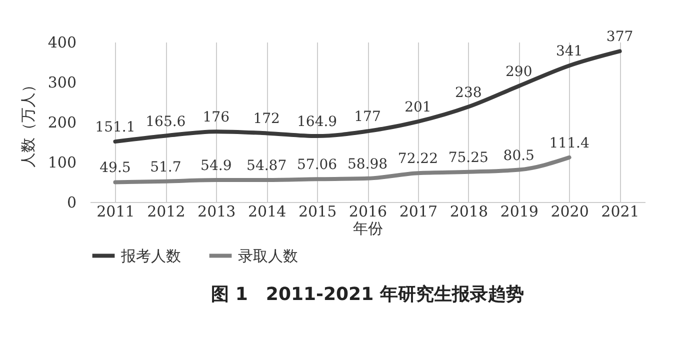  Describe the element at coordinates (62, 83) in the screenshot. I see `y-tick-label: 300` at that location.